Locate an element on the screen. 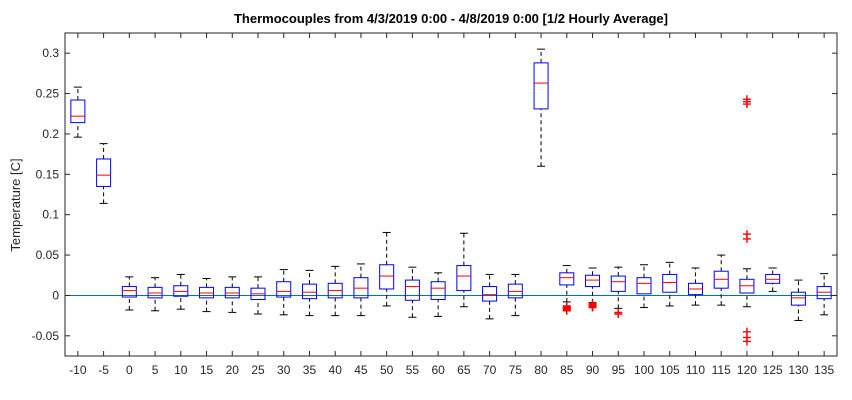  x-tick-label: 20 is located at coordinates (233, 370).